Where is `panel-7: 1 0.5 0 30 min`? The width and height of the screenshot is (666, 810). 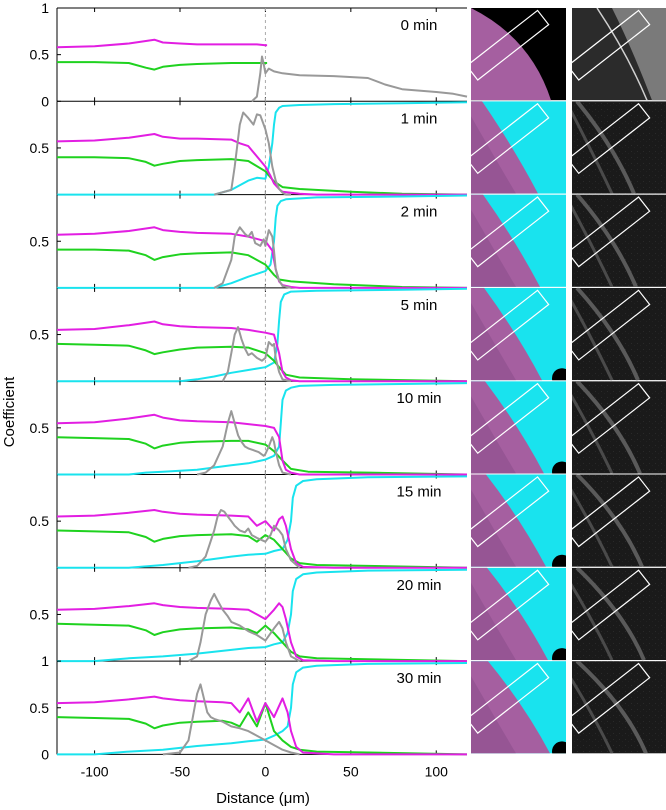 panel-7: 1 0.5 0 30 min is located at coordinates (249, 707).